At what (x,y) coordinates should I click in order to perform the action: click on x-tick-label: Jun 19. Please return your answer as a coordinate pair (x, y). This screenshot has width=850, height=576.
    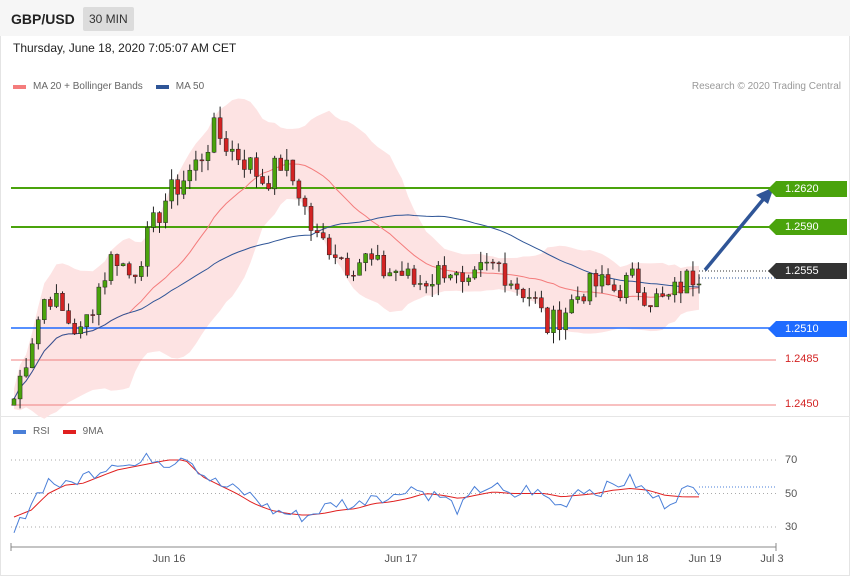
    Looking at the image, I should click on (705, 559).